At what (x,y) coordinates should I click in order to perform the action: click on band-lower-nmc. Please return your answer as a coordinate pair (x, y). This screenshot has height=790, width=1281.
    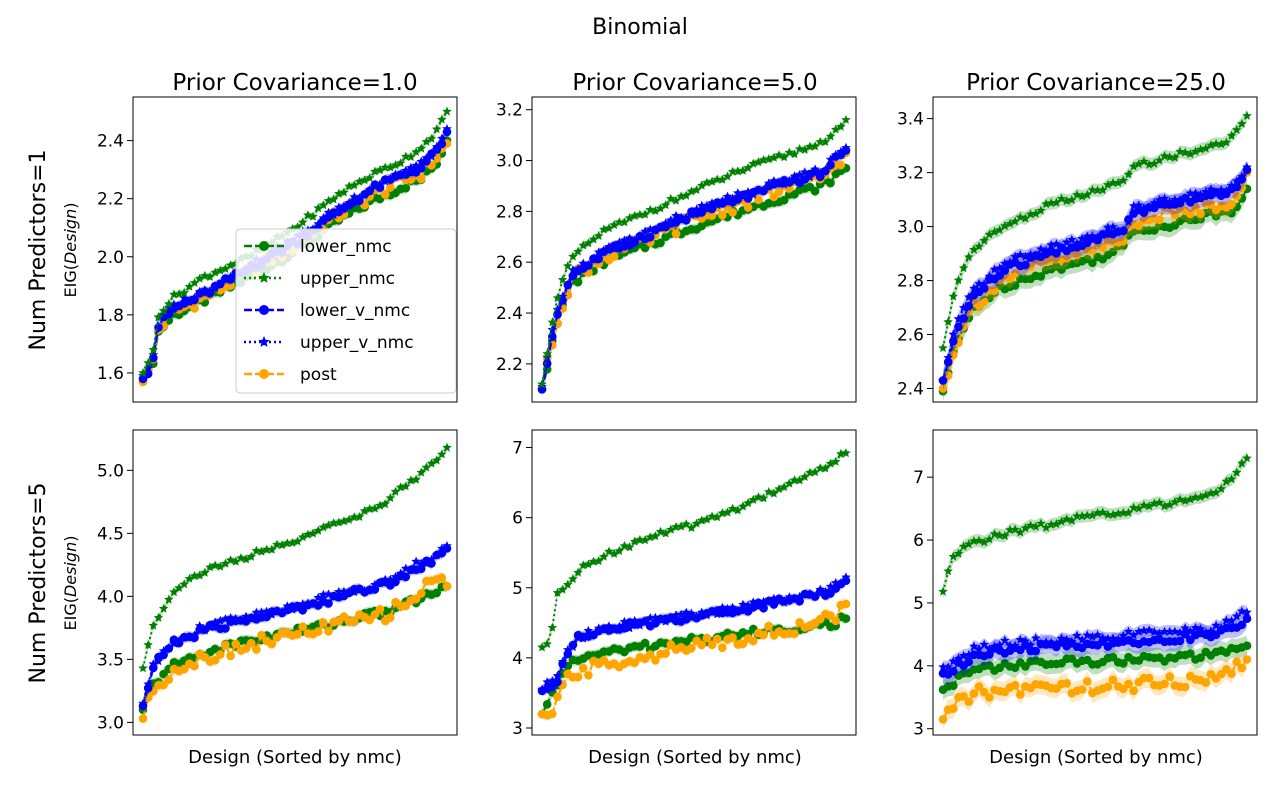
    Looking at the image, I should click on (1095, 290).